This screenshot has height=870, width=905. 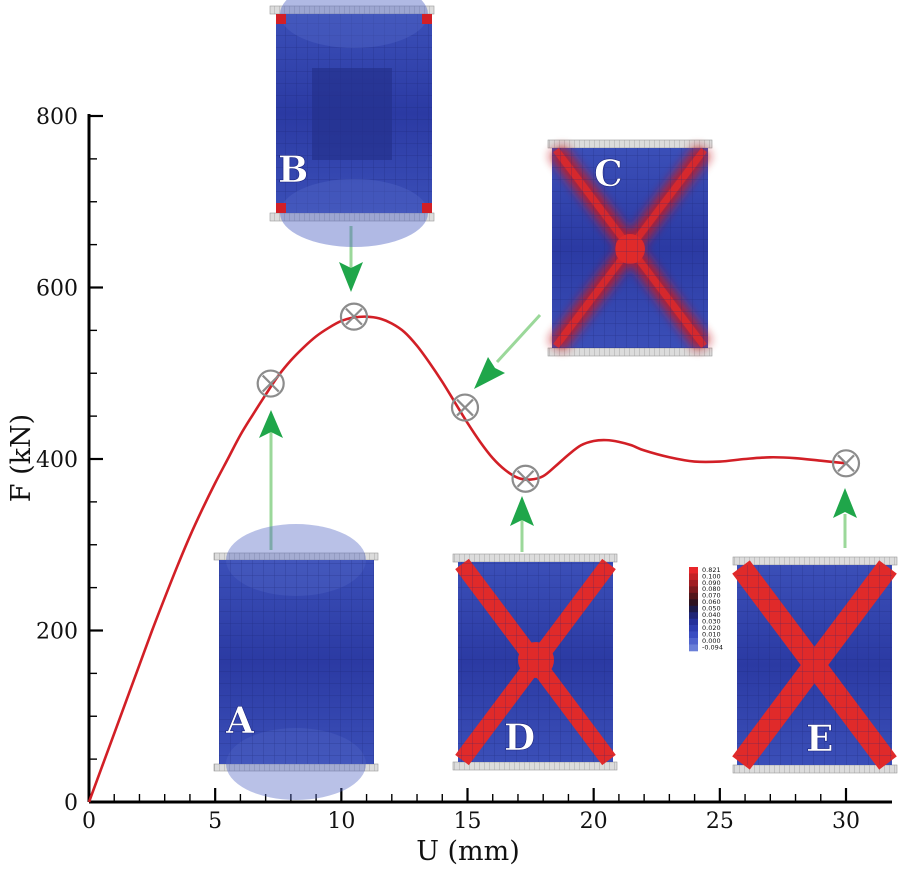 I want to click on legend-label: 0.030, so click(x=711, y=622).